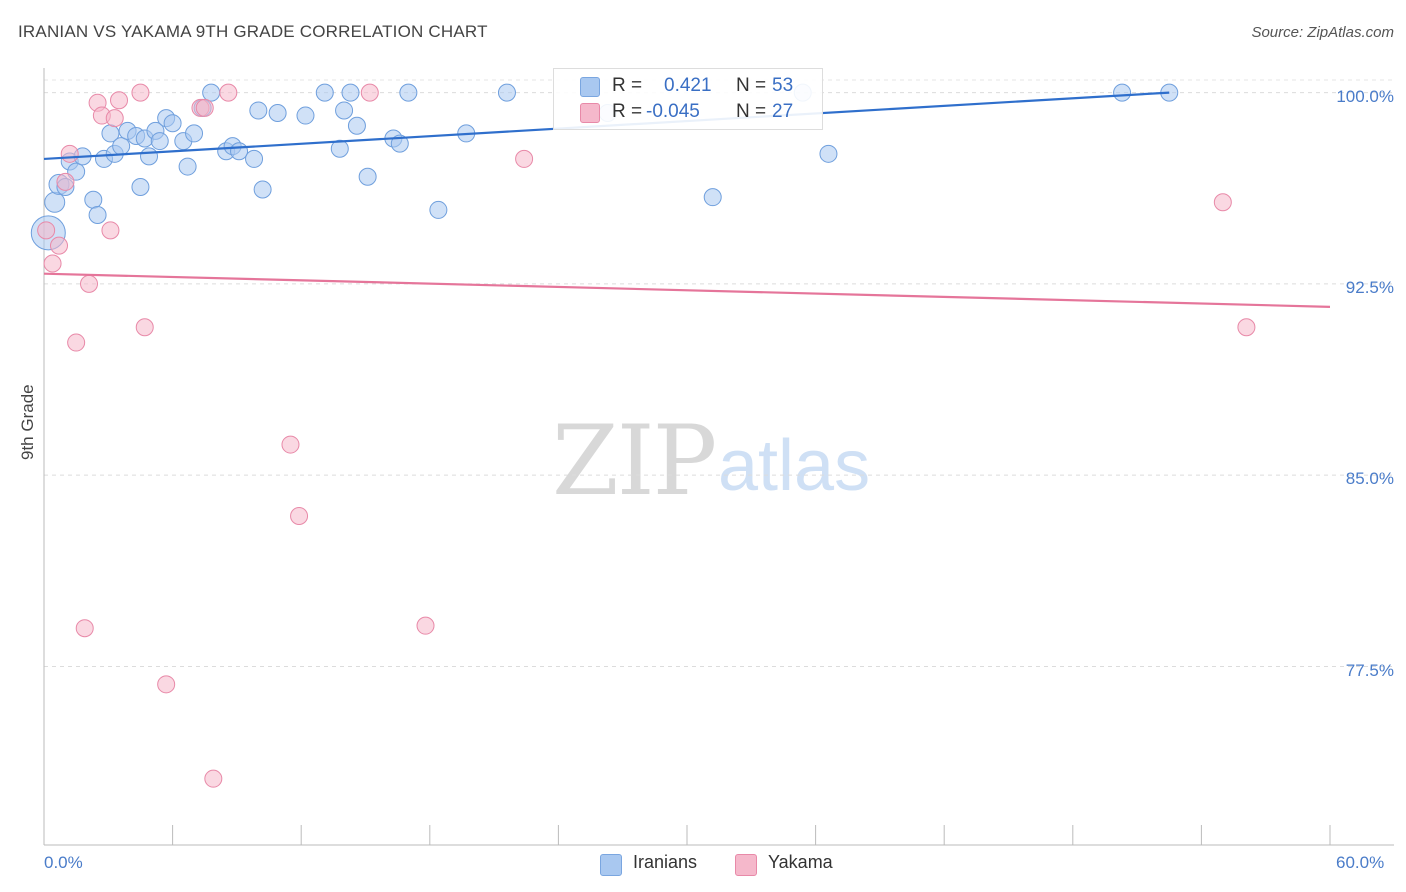  Describe the element at coordinates (1365, 96) in the screenshot. I see `y-tick-label: 100.0%` at that location.